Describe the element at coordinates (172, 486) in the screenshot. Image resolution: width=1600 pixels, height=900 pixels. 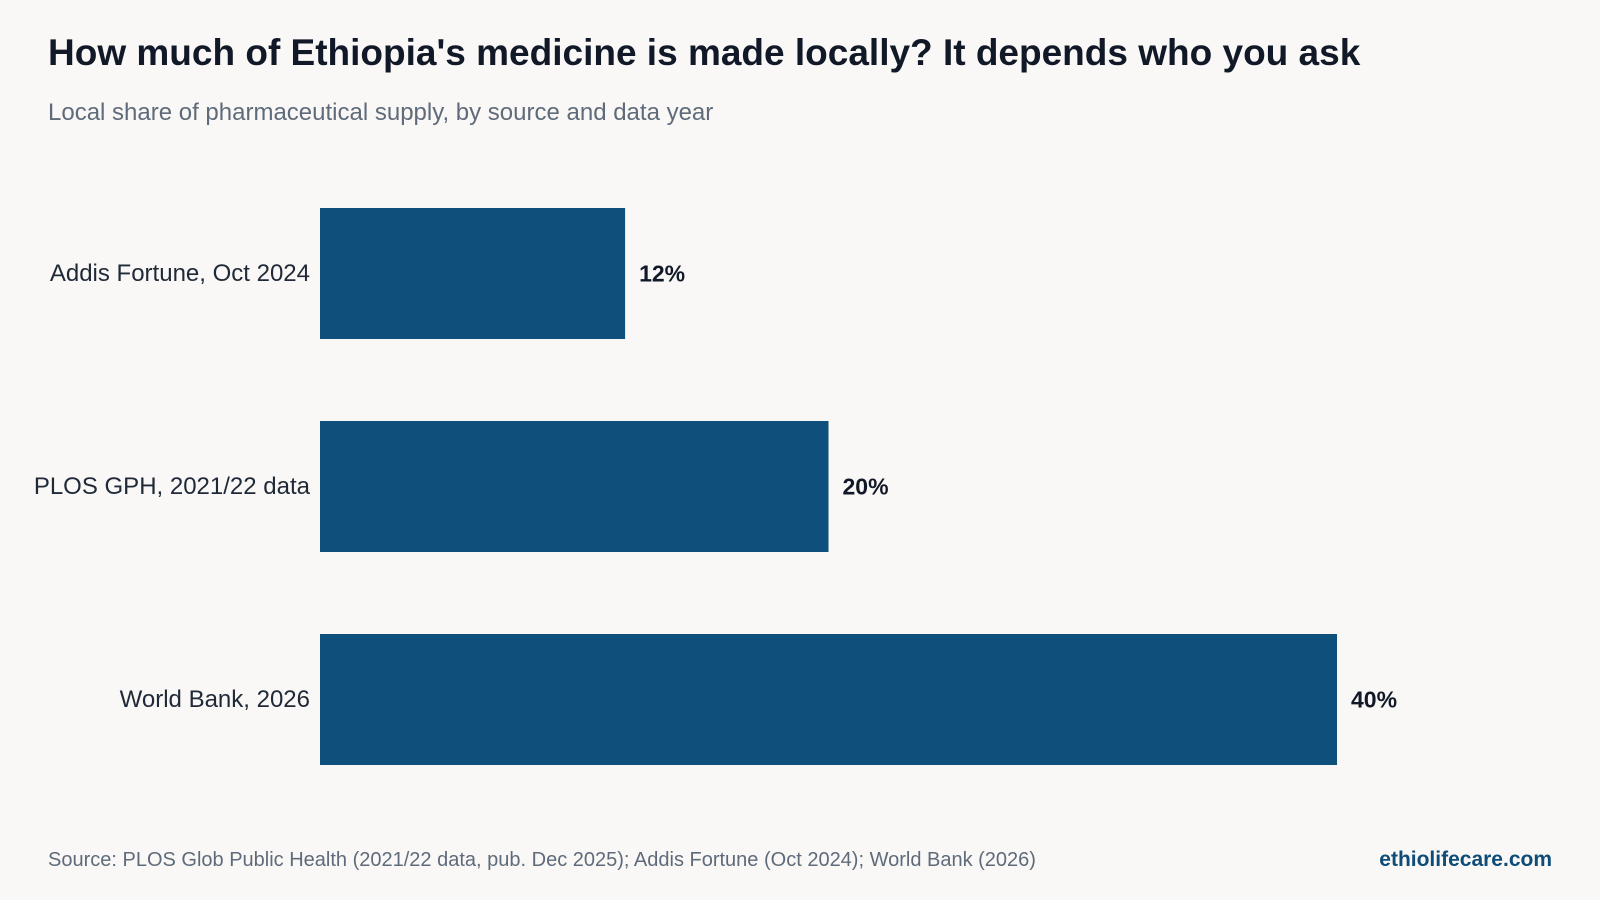
I see `category-label: PLOS GPH, 2021/22 data` at that location.